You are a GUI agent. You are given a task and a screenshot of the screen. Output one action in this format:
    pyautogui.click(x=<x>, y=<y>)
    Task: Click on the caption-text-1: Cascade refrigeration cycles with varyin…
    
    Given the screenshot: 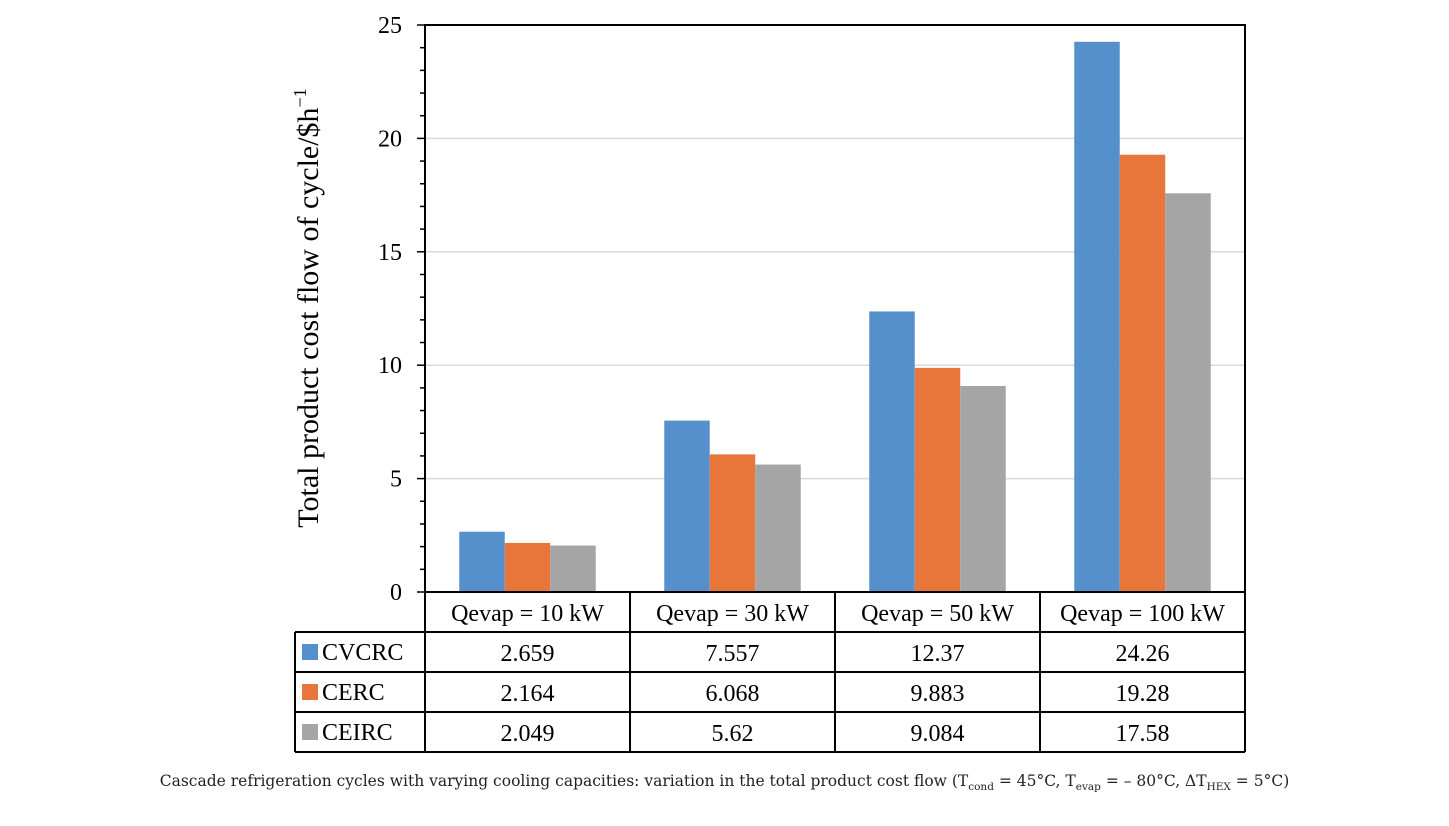 What is the action you would take?
    pyautogui.click(x=564, y=781)
    